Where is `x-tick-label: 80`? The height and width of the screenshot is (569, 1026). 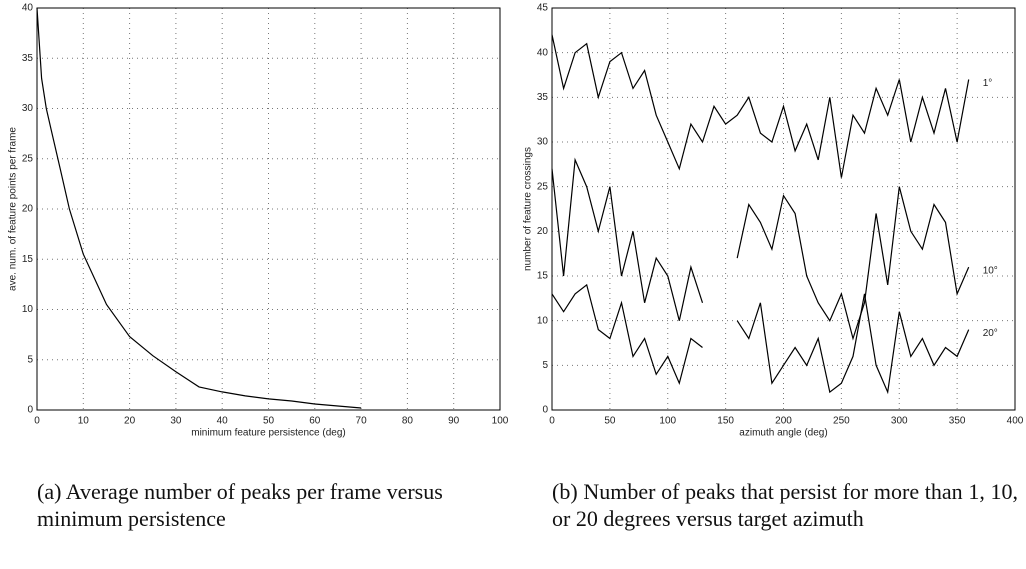 x-tick-label: 80 is located at coordinates (408, 421).